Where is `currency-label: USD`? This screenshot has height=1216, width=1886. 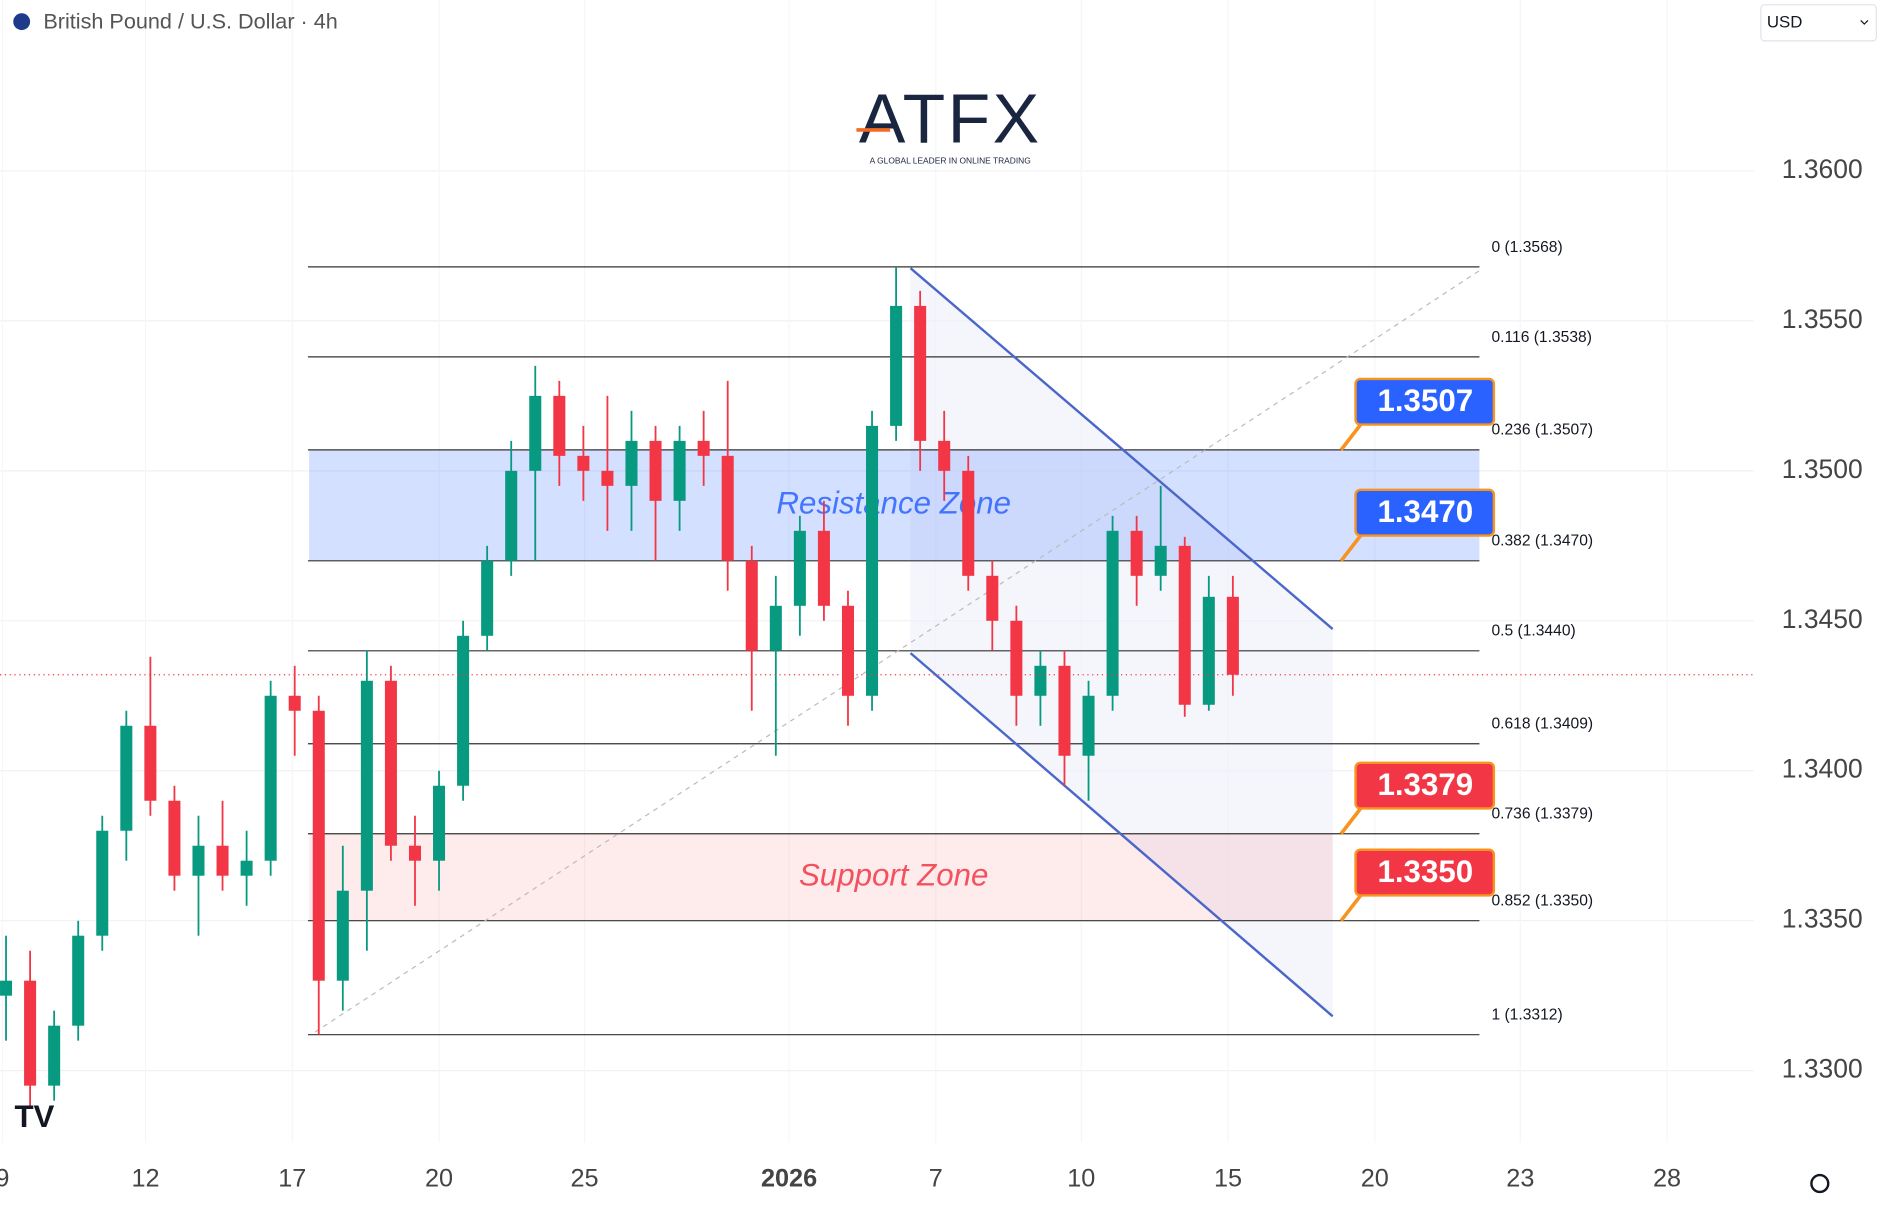
currency-label: USD is located at coordinates (1785, 21).